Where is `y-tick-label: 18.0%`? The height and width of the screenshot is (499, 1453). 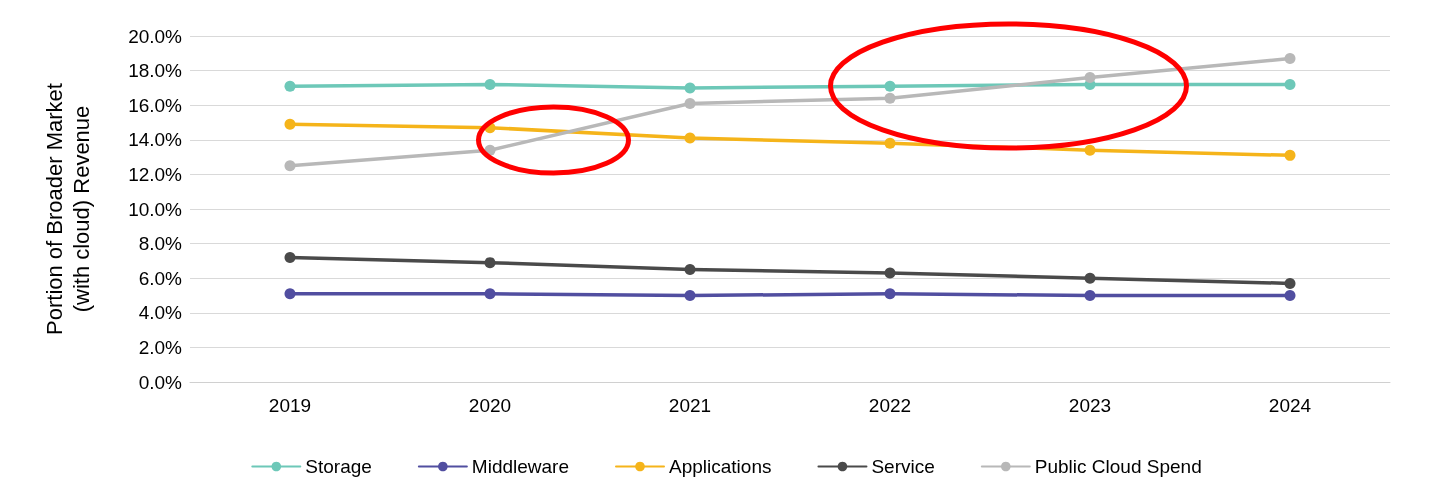 y-tick-label: 18.0% is located at coordinates (155, 71).